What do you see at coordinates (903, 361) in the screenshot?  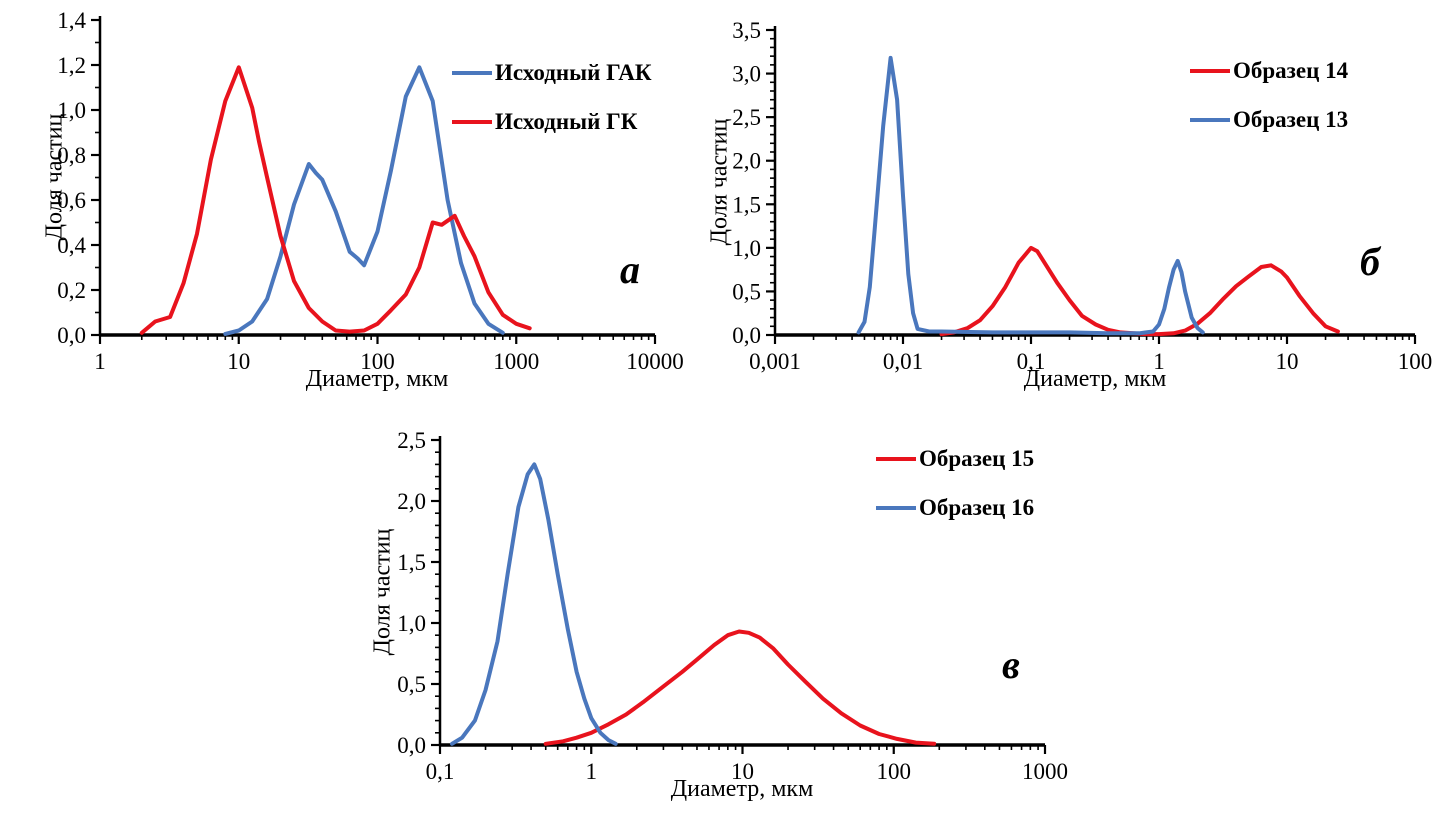 I see `x-tick-label: 0,01` at bounding box center [903, 361].